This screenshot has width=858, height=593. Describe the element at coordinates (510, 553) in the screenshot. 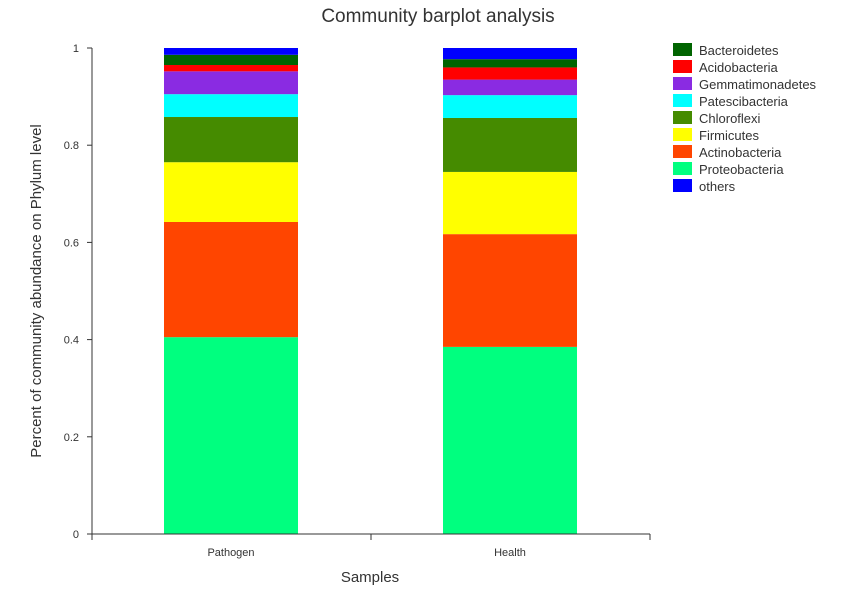

I see `x-tick-label: Health` at that location.